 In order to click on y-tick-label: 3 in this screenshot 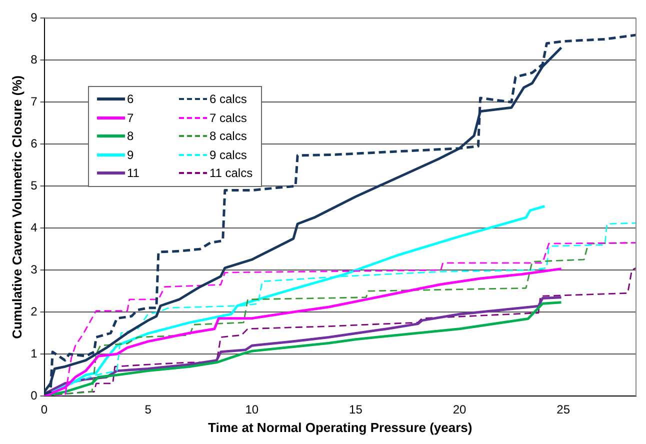, I will do `click(34, 269)`.